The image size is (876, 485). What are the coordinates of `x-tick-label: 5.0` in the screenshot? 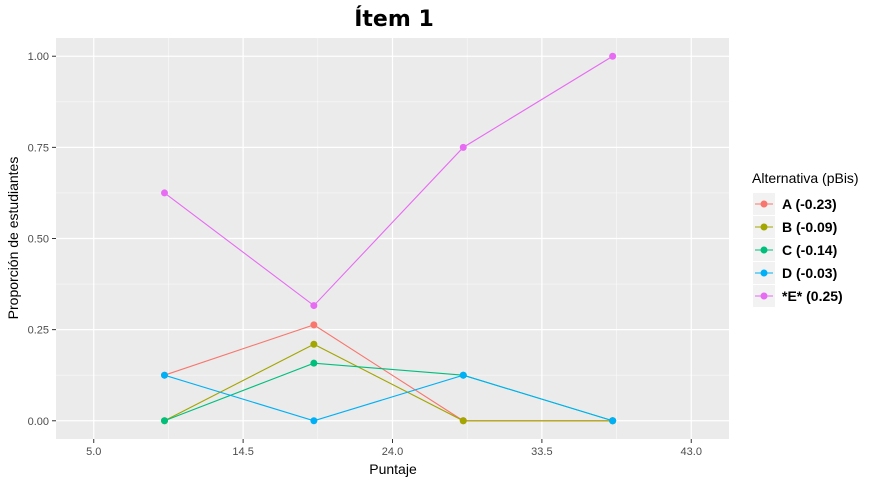 It's located at (93, 452).